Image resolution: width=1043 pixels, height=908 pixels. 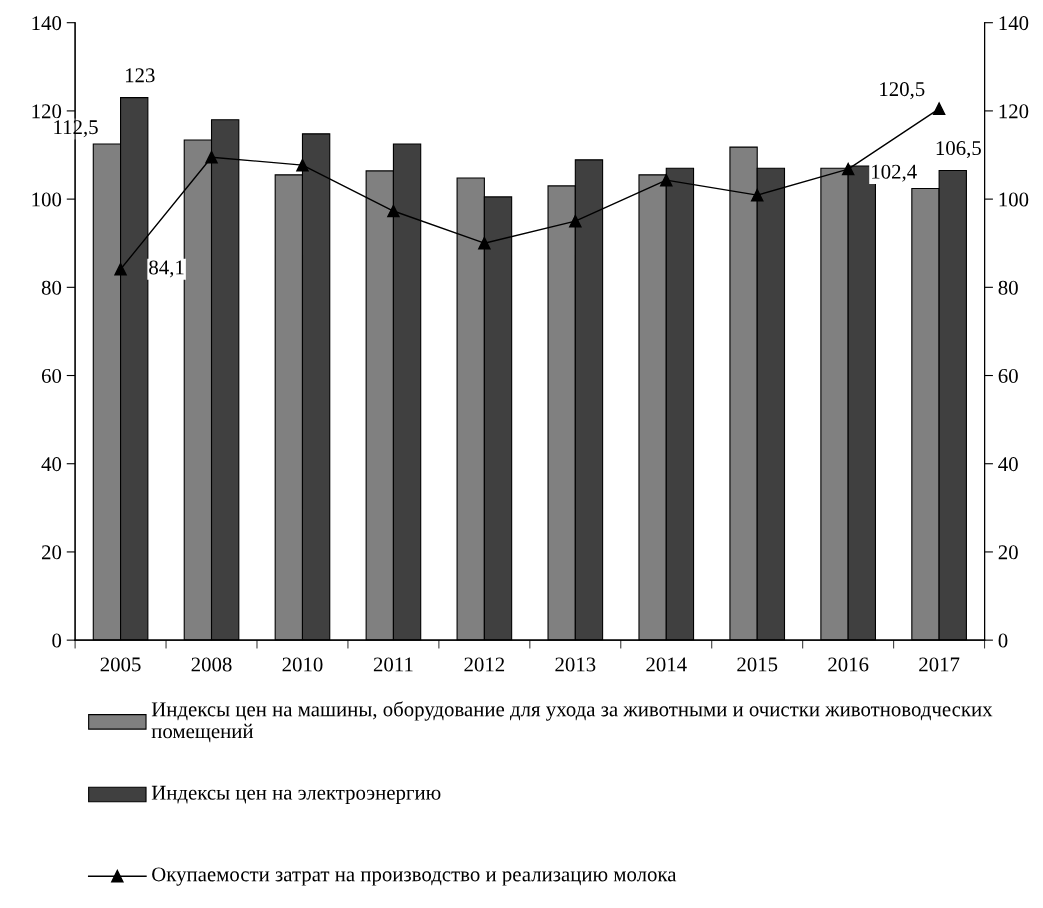 What do you see at coordinates (757, 664) in the screenshot?
I see `x-tick-label: 2015` at bounding box center [757, 664].